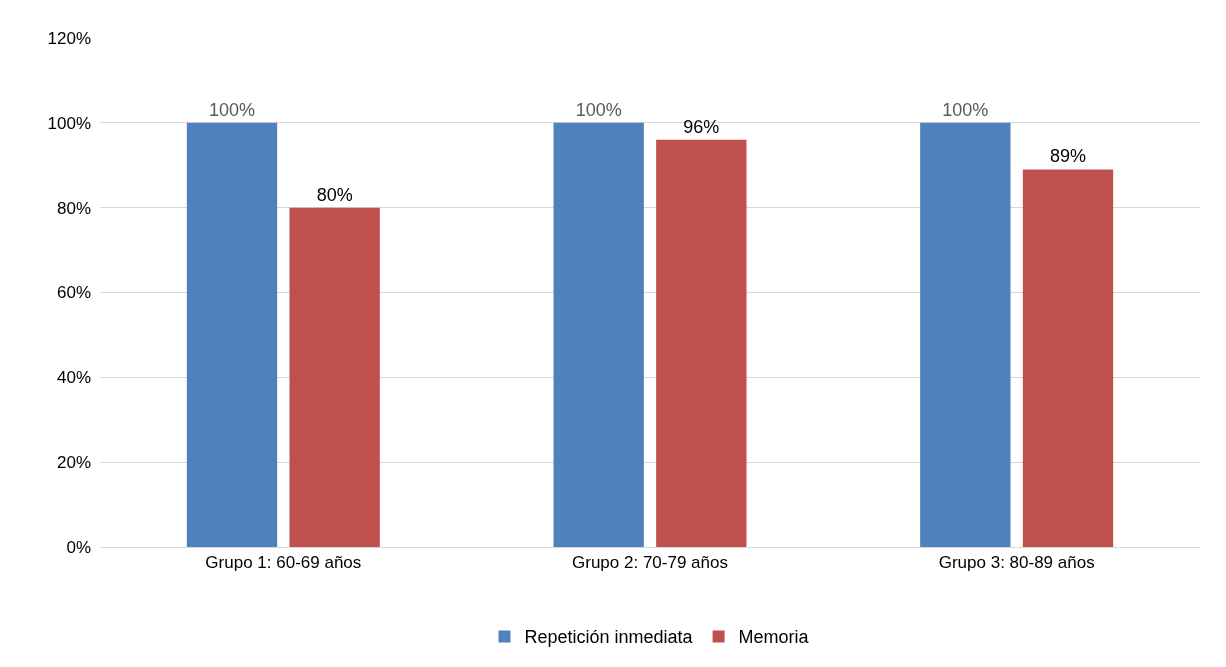 The image size is (1226, 667). I want to click on legend-label: Memoria, so click(774, 637).